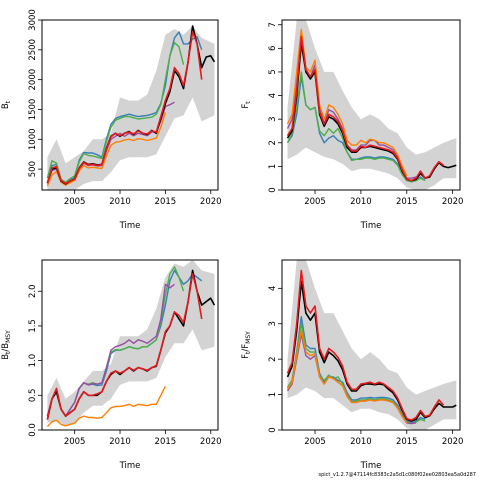 Image resolution: width=480 pixels, height=480 pixels. What do you see at coordinates (273, 71) in the screenshot?
I see `y-tick-label: 5` at bounding box center [273, 71].